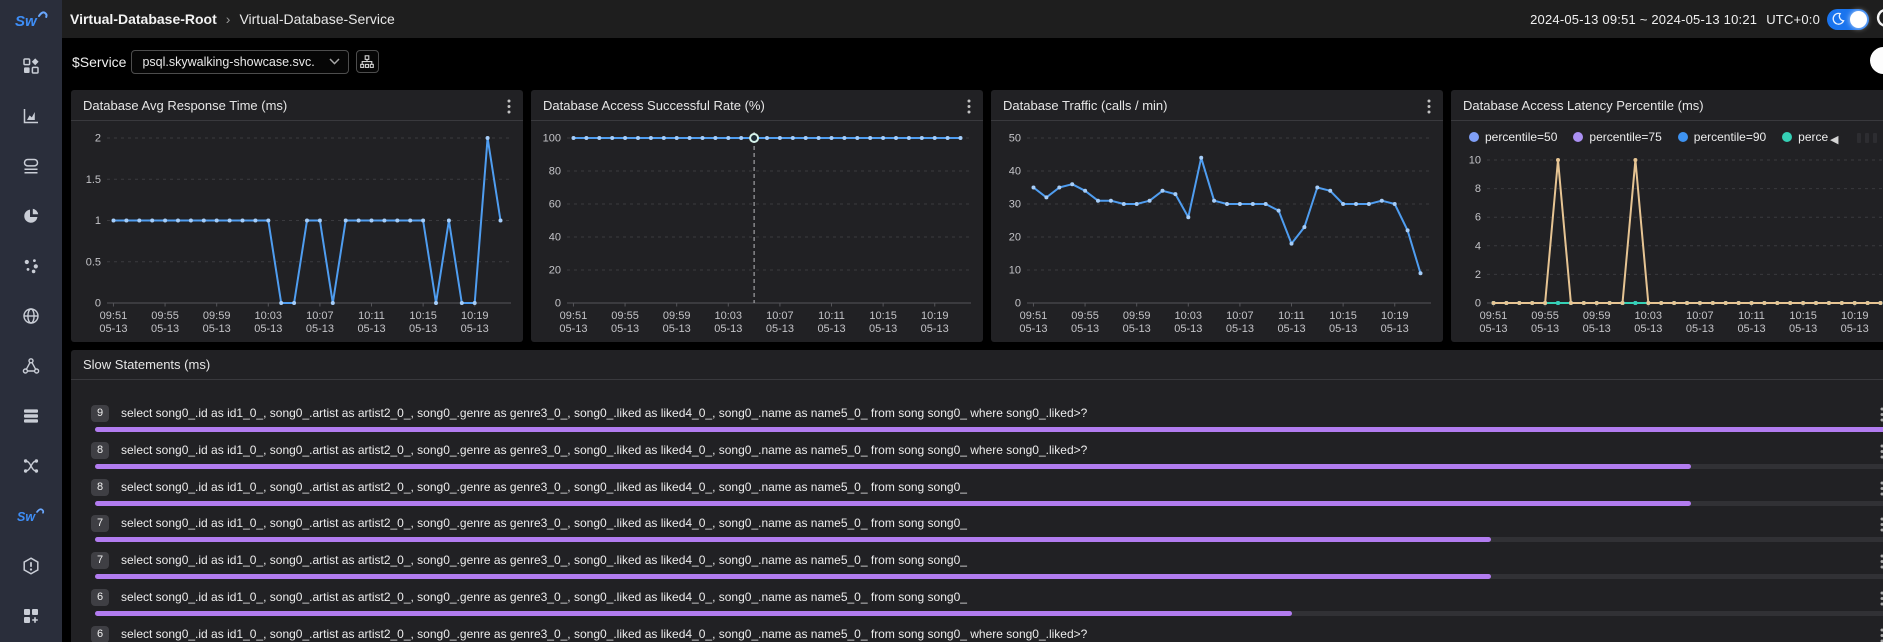 The image size is (1883, 642). I want to click on legend-item-percentile=95: percentile=95, so click(1805, 137).